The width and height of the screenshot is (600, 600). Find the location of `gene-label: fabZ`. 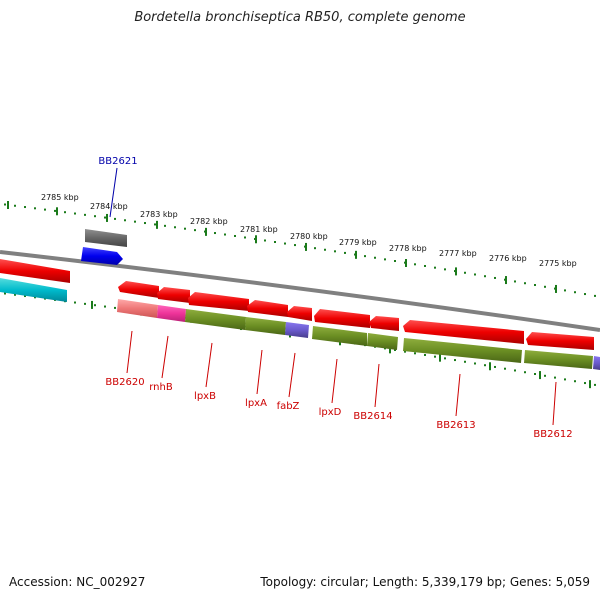

gene-label: fabZ is located at coordinates (288, 406).